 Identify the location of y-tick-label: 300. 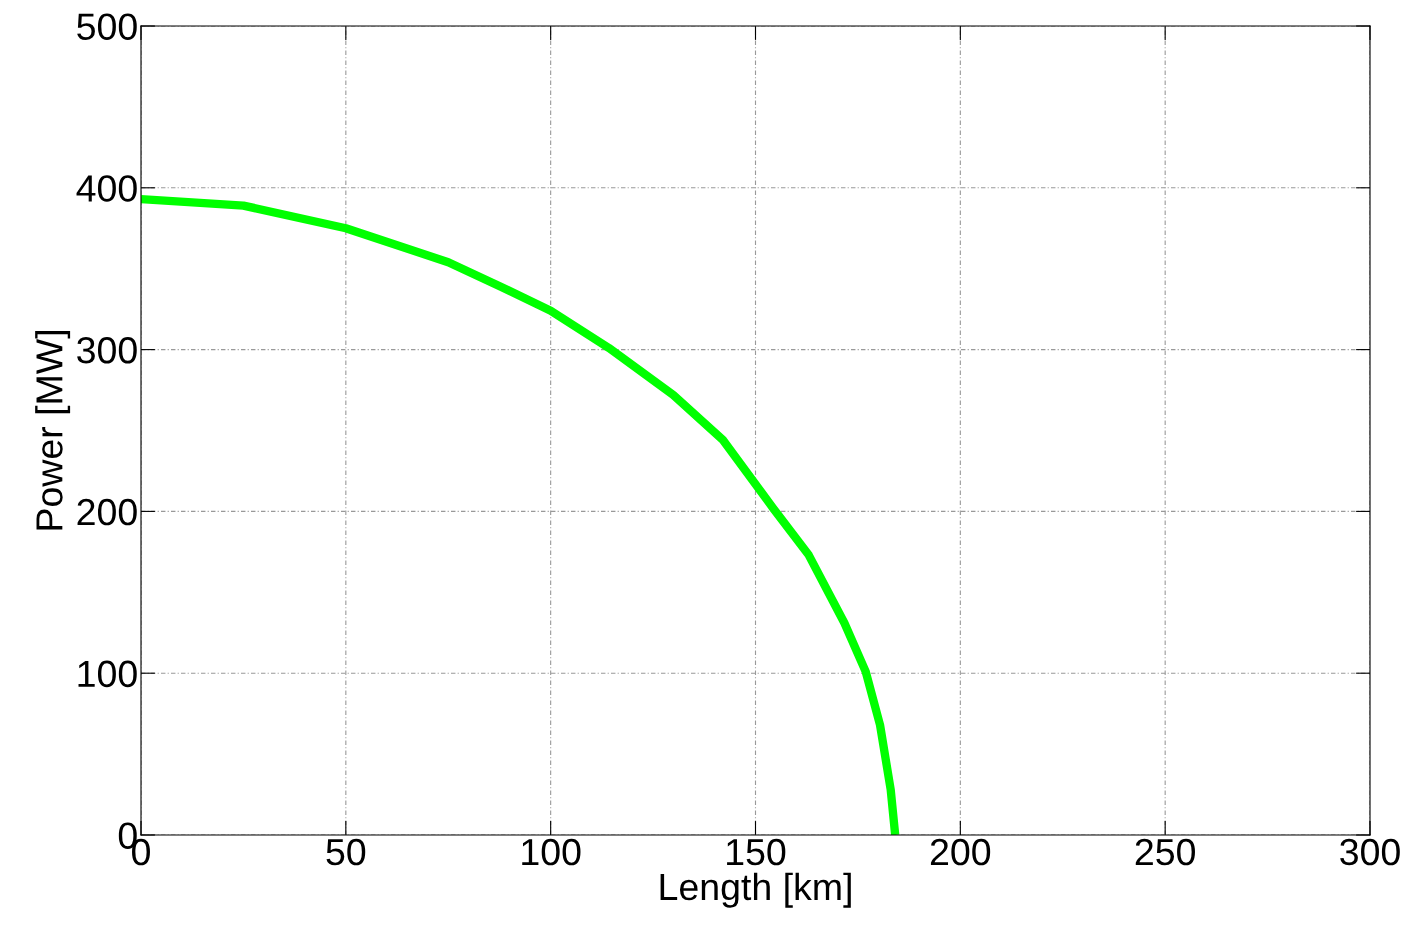
(107, 350).